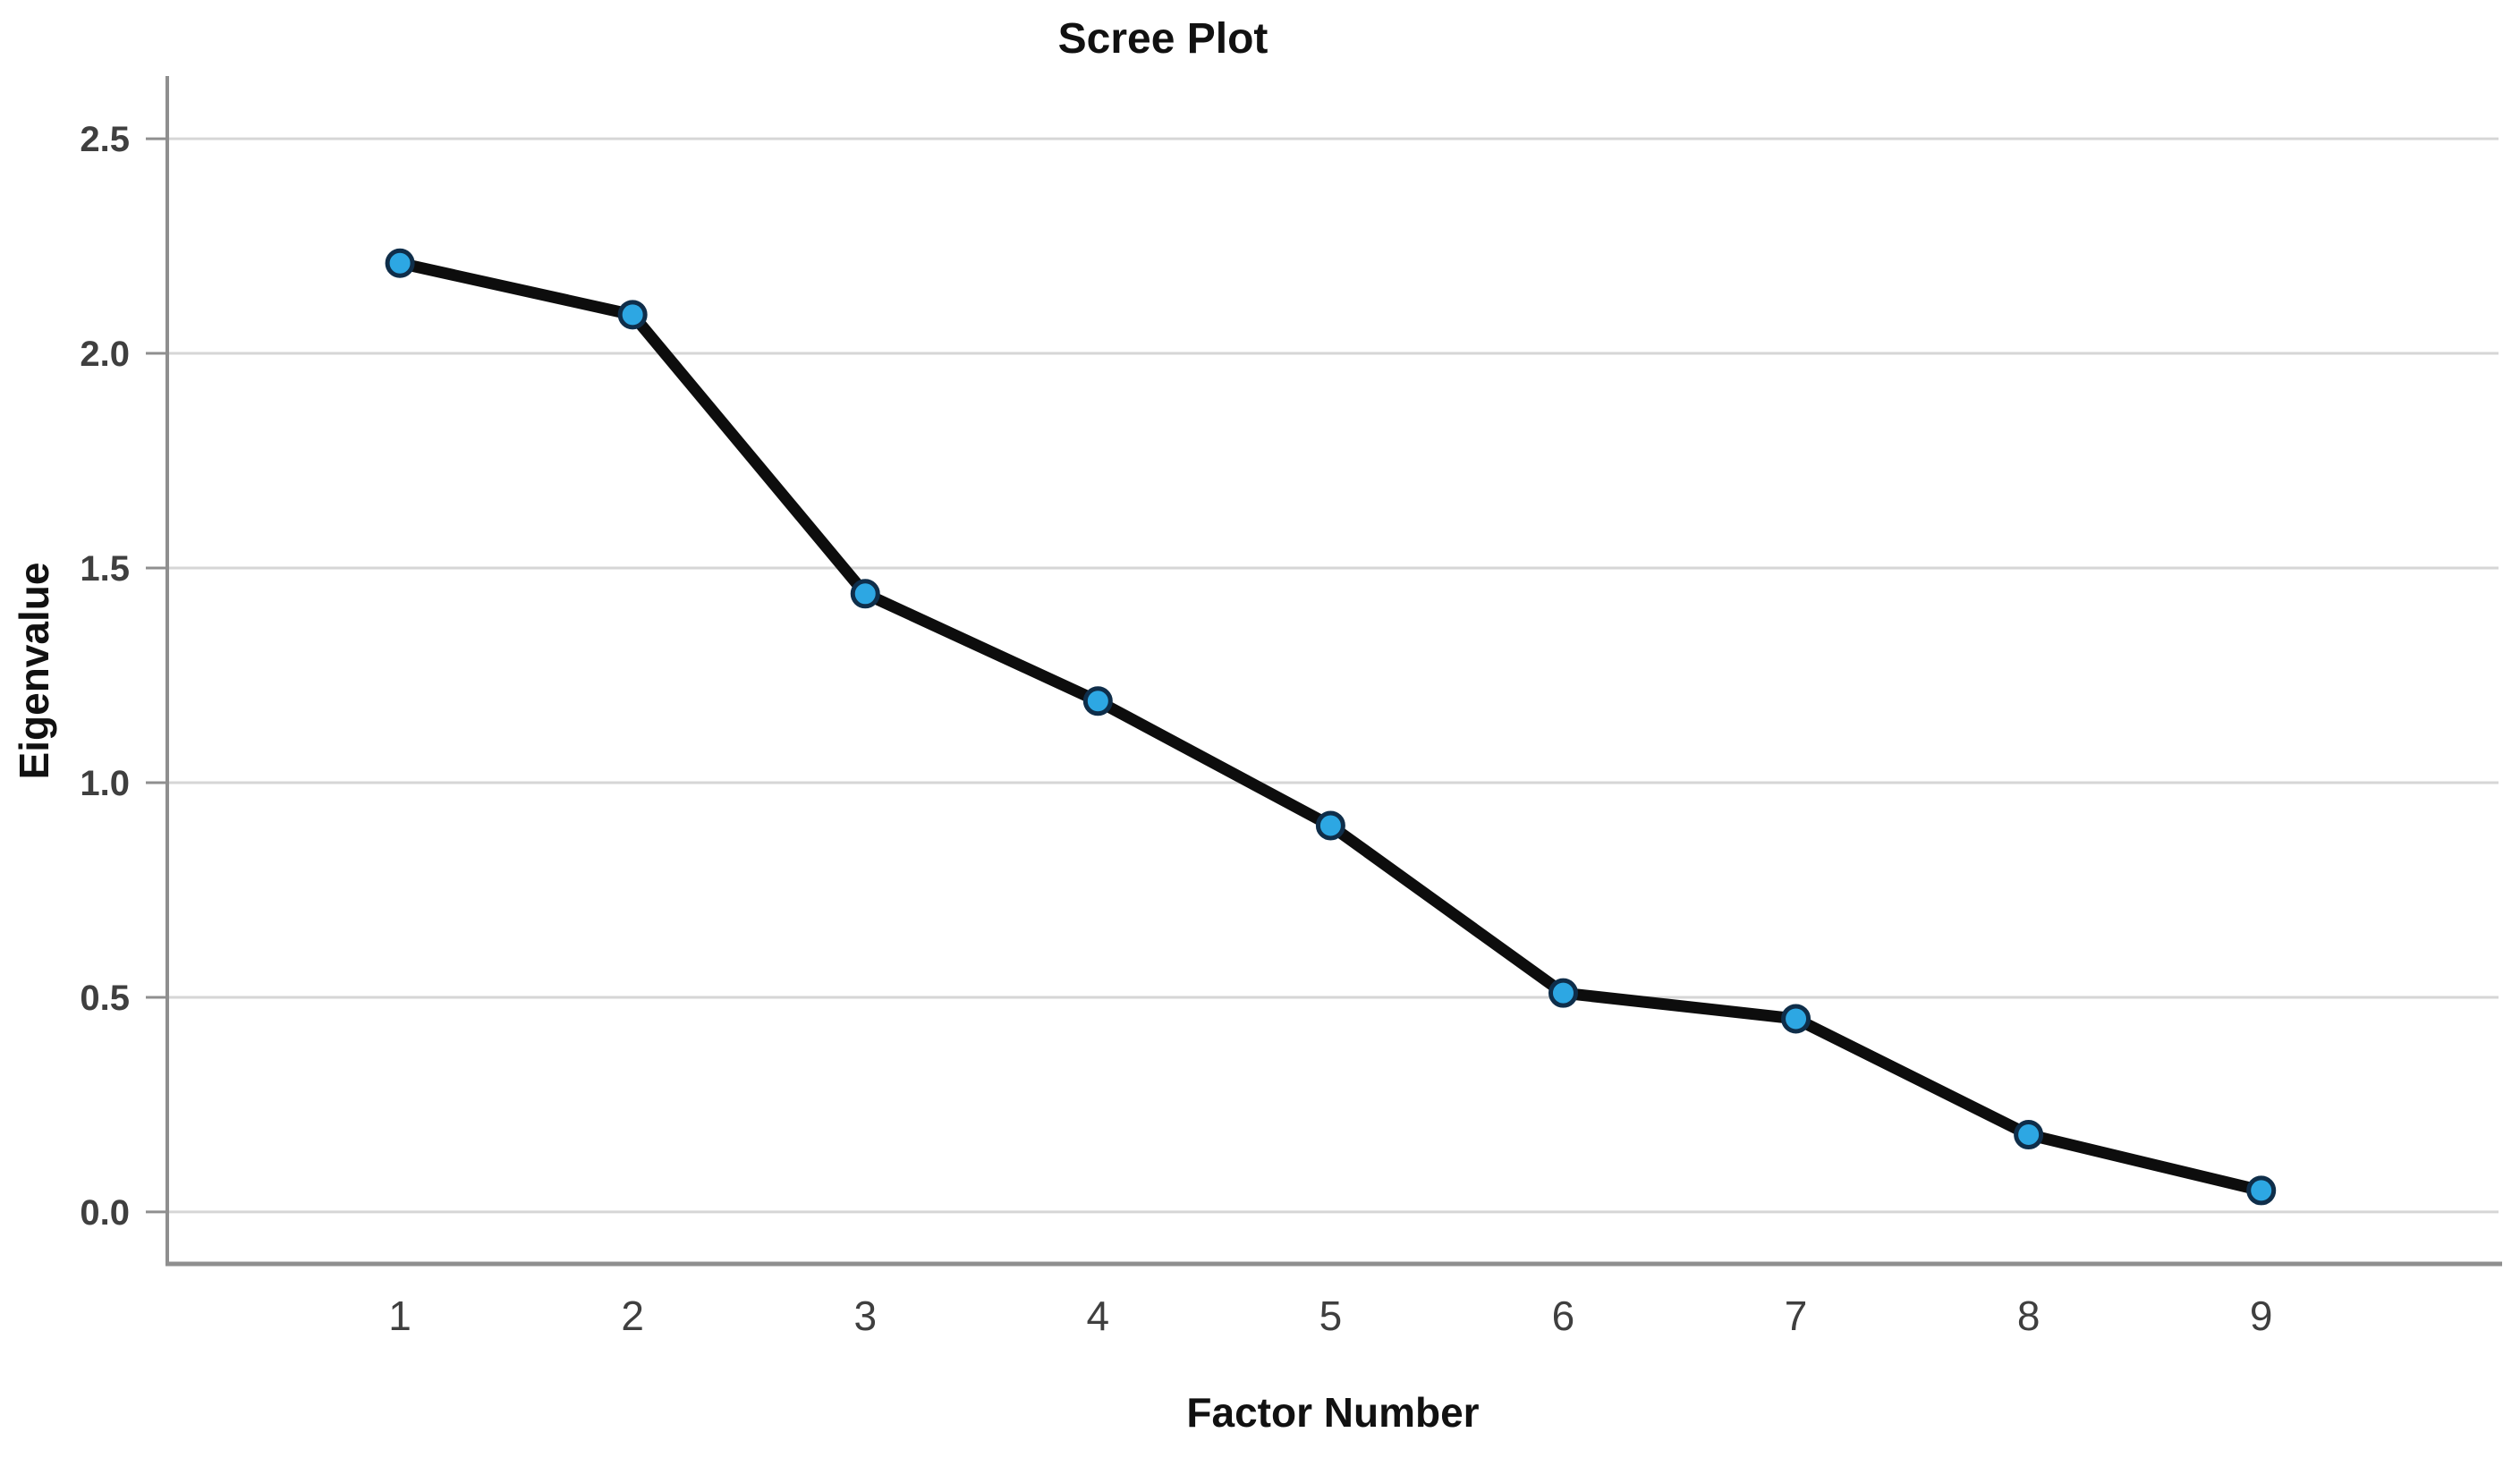 The width and height of the screenshot is (2520, 1458). Describe the element at coordinates (1563, 1316) in the screenshot. I see `x-tick-label: 6` at that location.